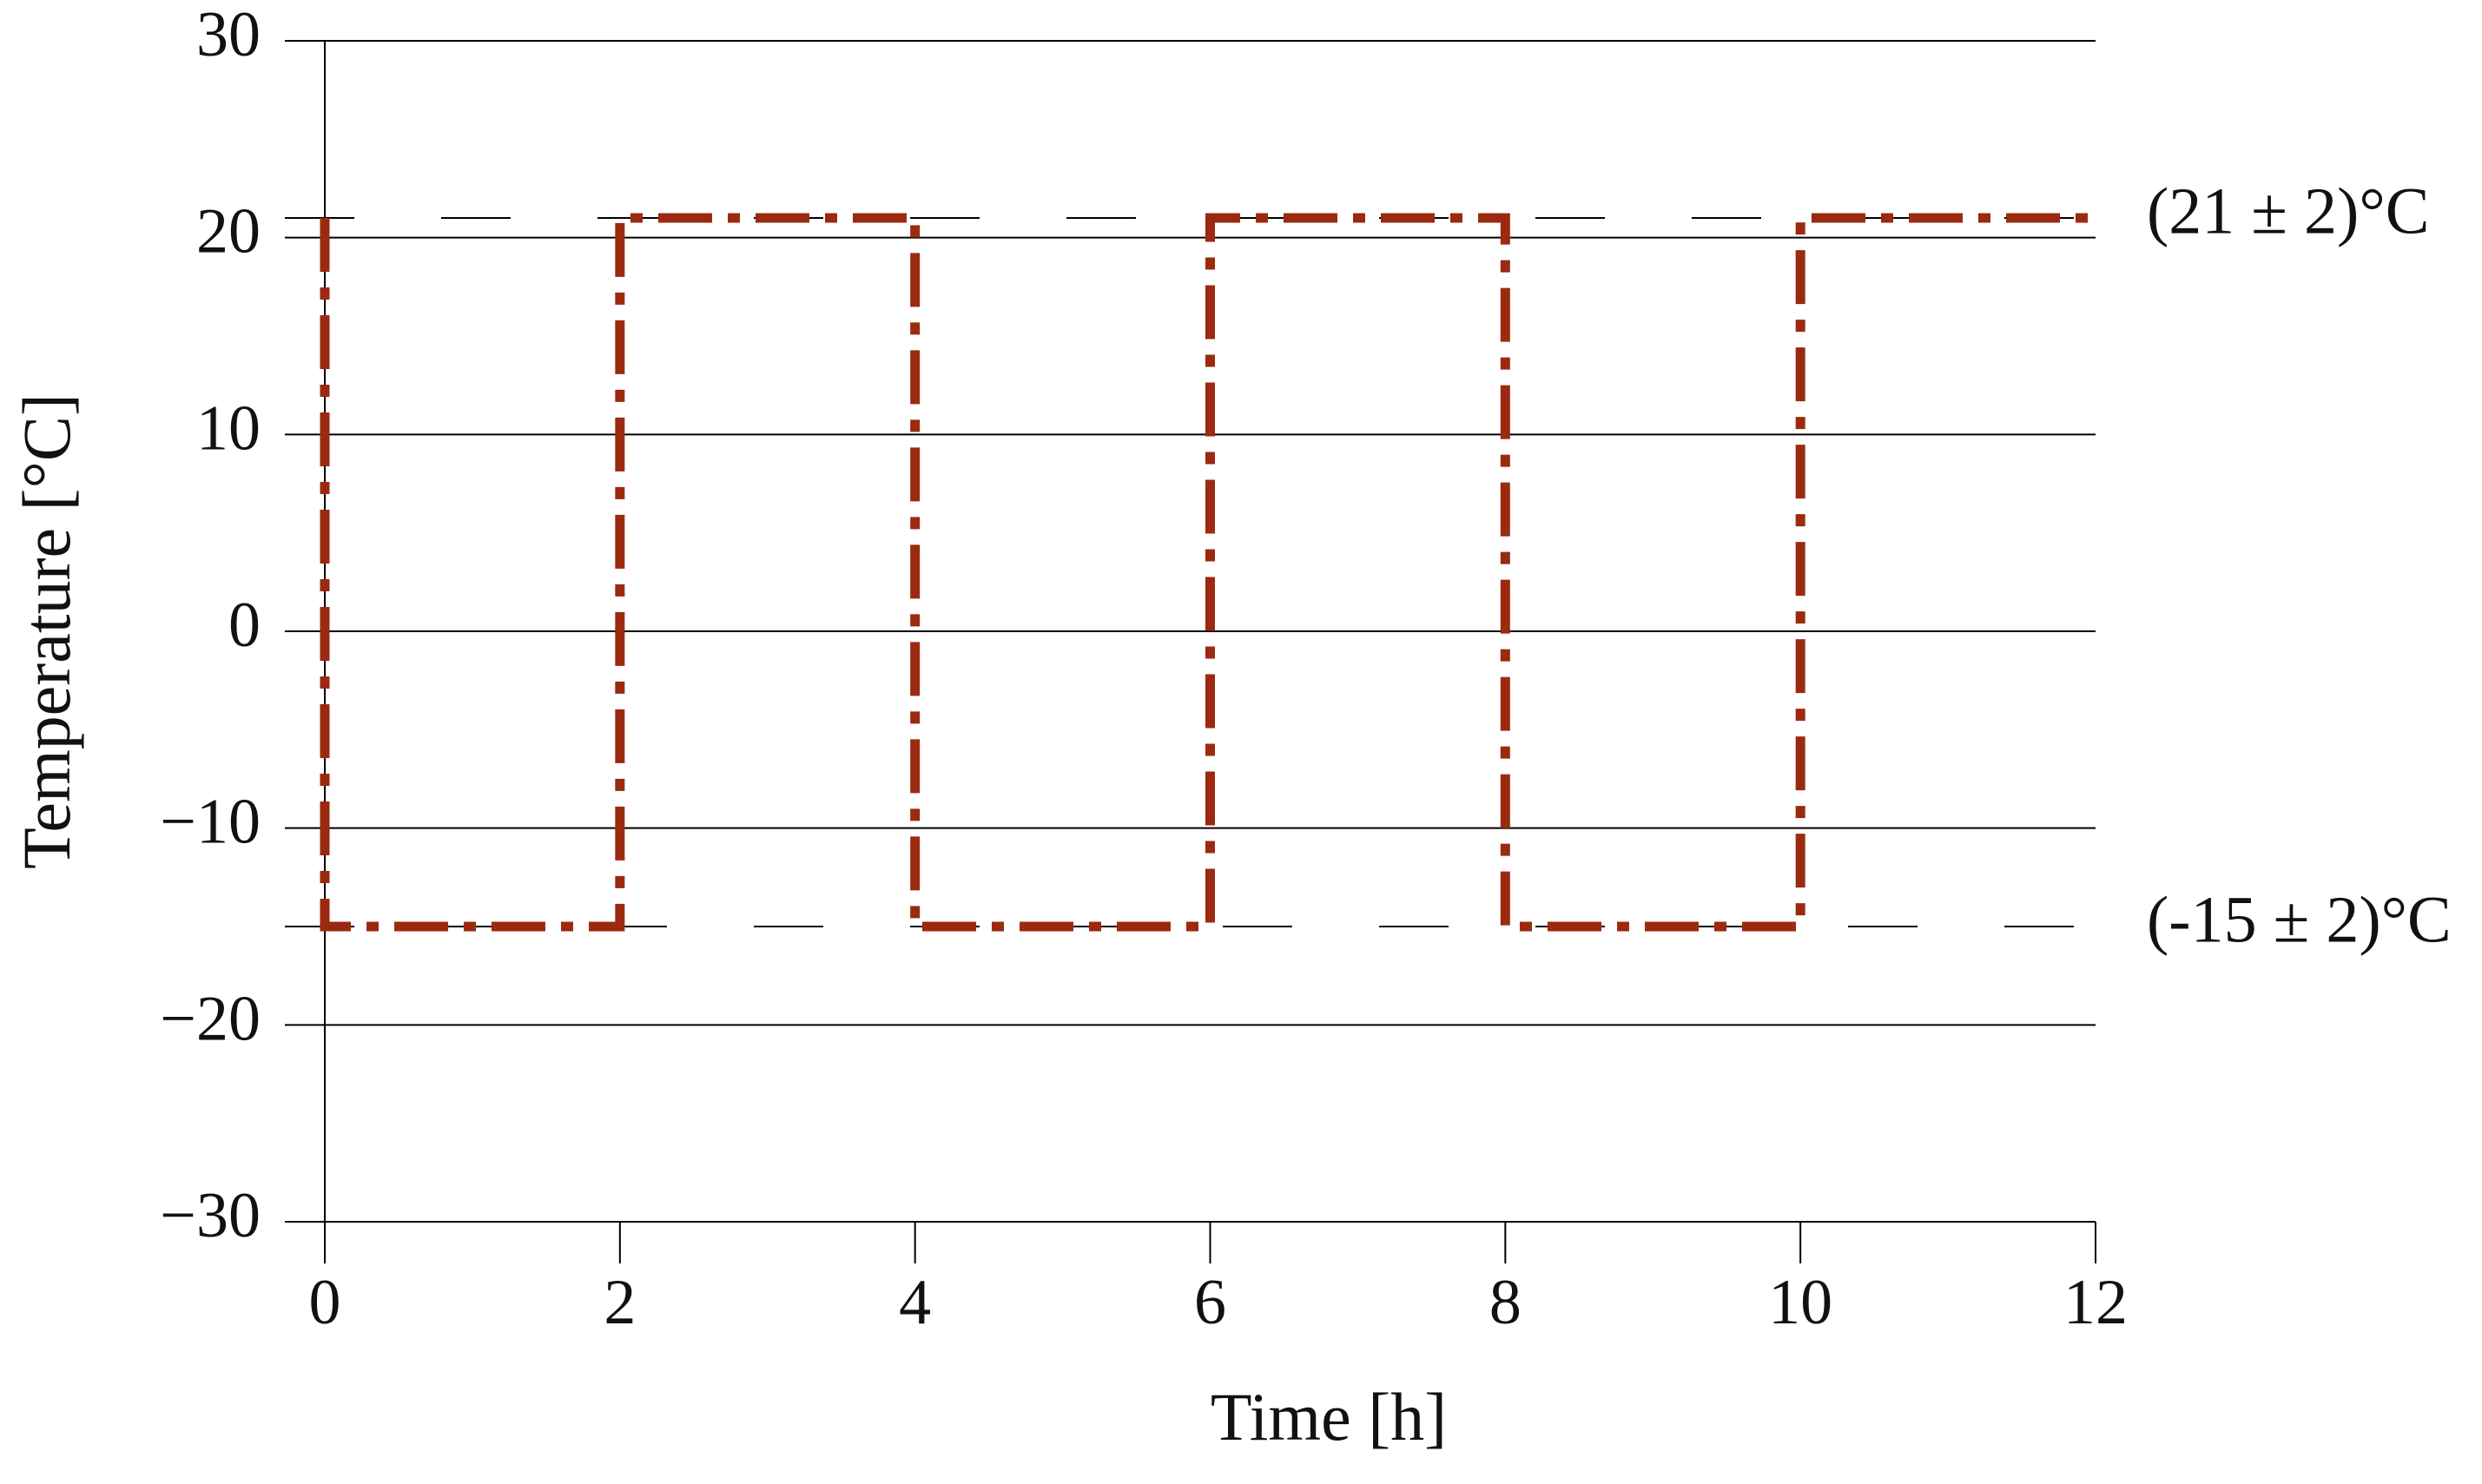 The height and width of the screenshot is (1484, 2482). What do you see at coordinates (46, 631) in the screenshot?
I see `y-axis-title: Temperature [°C]` at bounding box center [46, 631].